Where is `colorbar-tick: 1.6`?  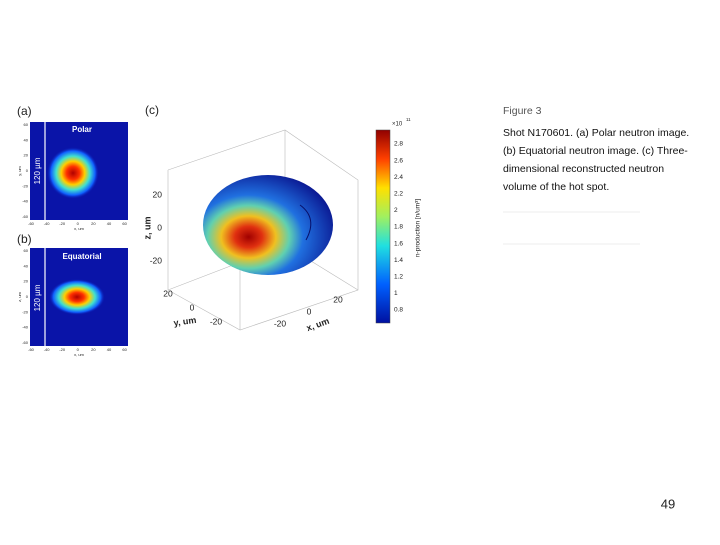 colorbar-tick: 1.6 is located at coordinates (398, 243).